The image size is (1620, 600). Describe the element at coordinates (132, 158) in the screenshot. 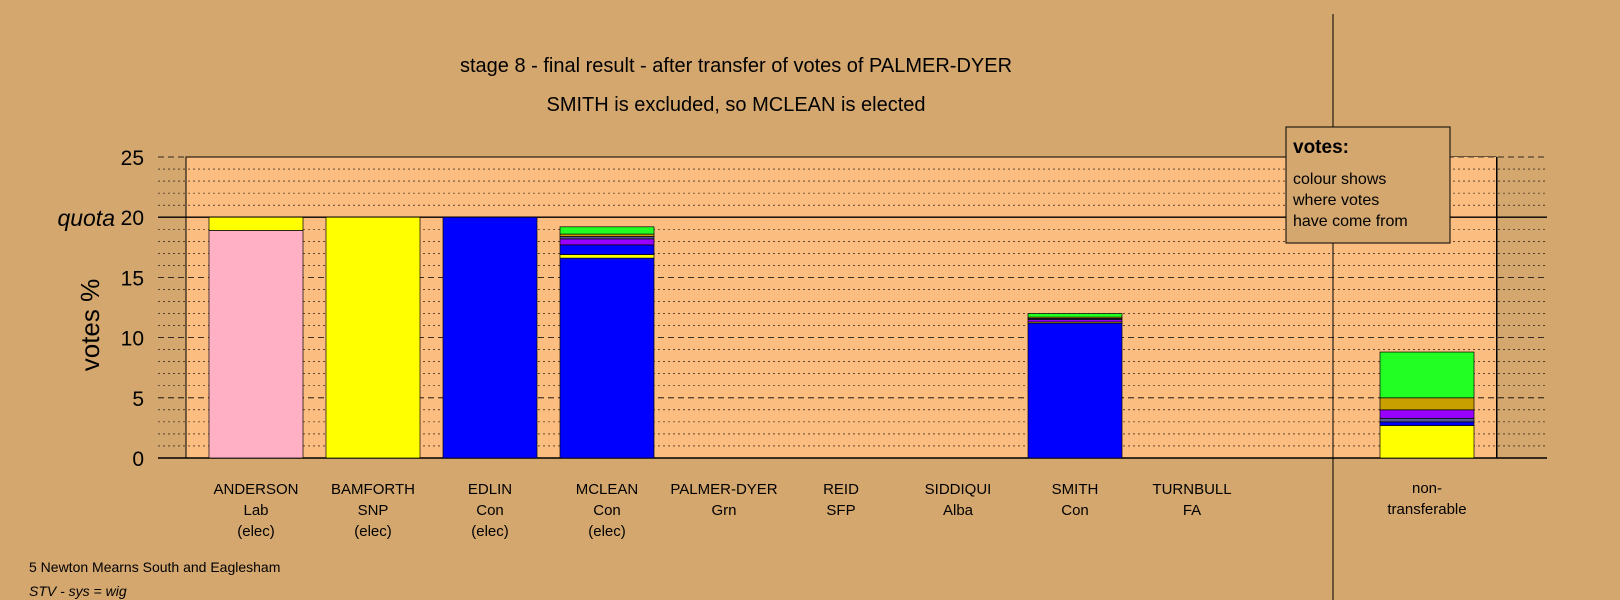

I see `y-tick-label: 25` at that location.